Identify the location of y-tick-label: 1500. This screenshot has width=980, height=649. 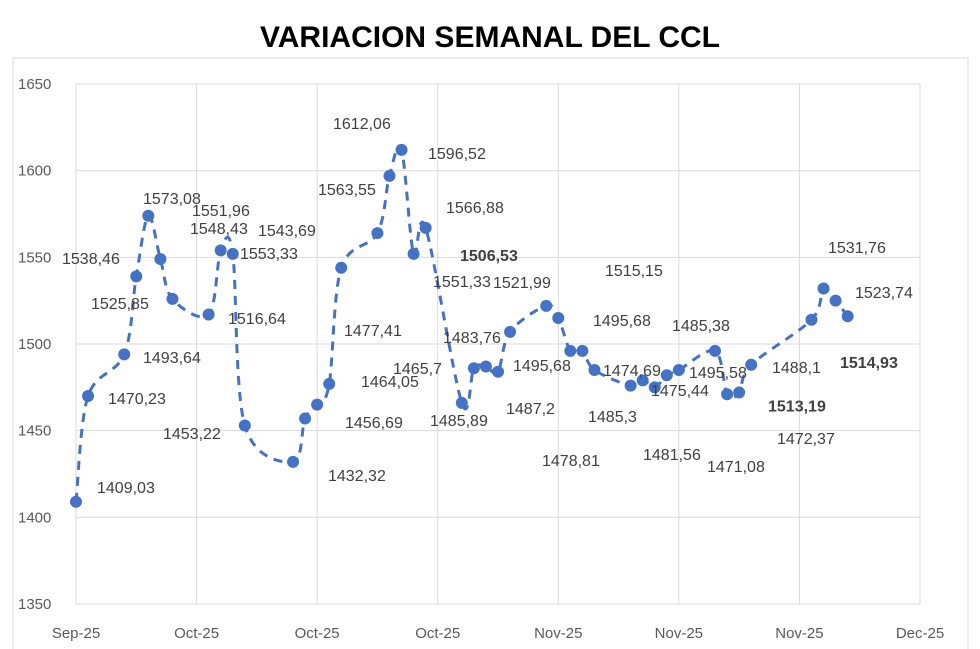
(34, 344).